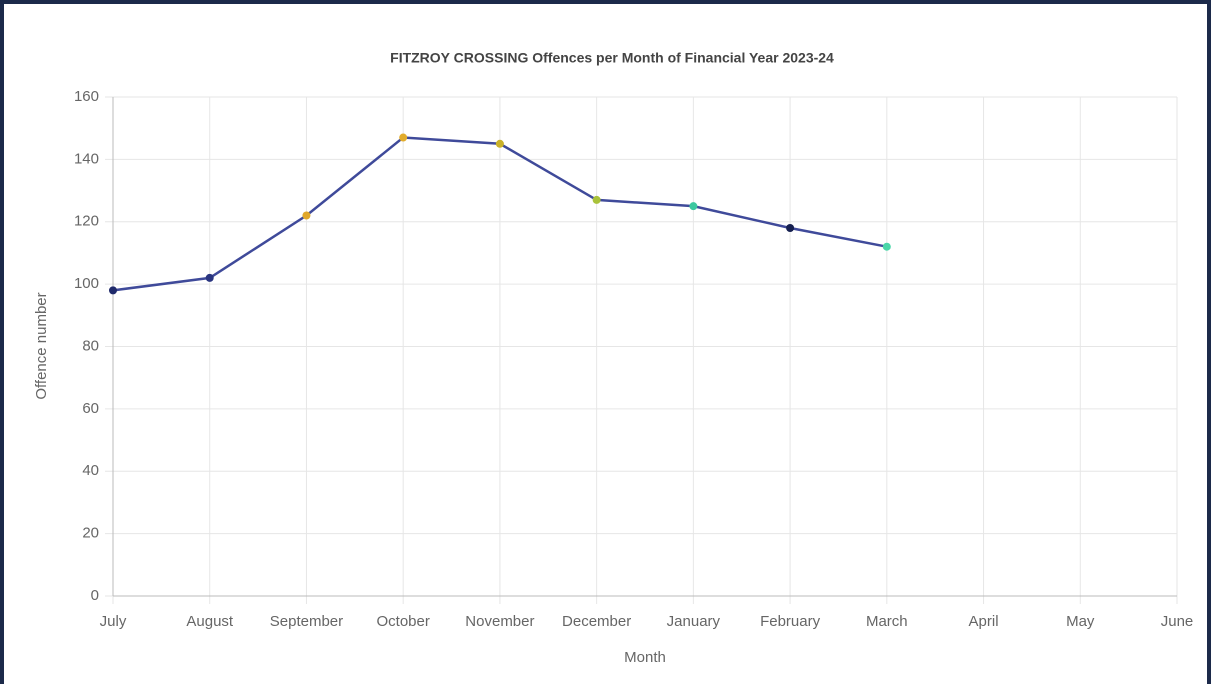  What do you see at coordinates (984, 621) in the screenshot?
I see `x-tick-label: April` at bounding box center [984, 621].